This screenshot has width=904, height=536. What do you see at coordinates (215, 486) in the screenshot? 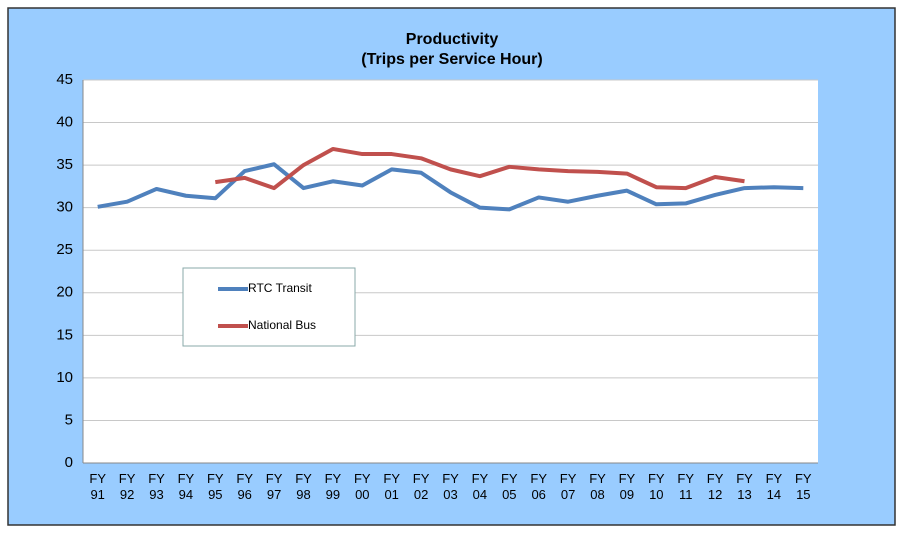
I see `x-tick-label: FY 95` at bounding box center [215, 486].